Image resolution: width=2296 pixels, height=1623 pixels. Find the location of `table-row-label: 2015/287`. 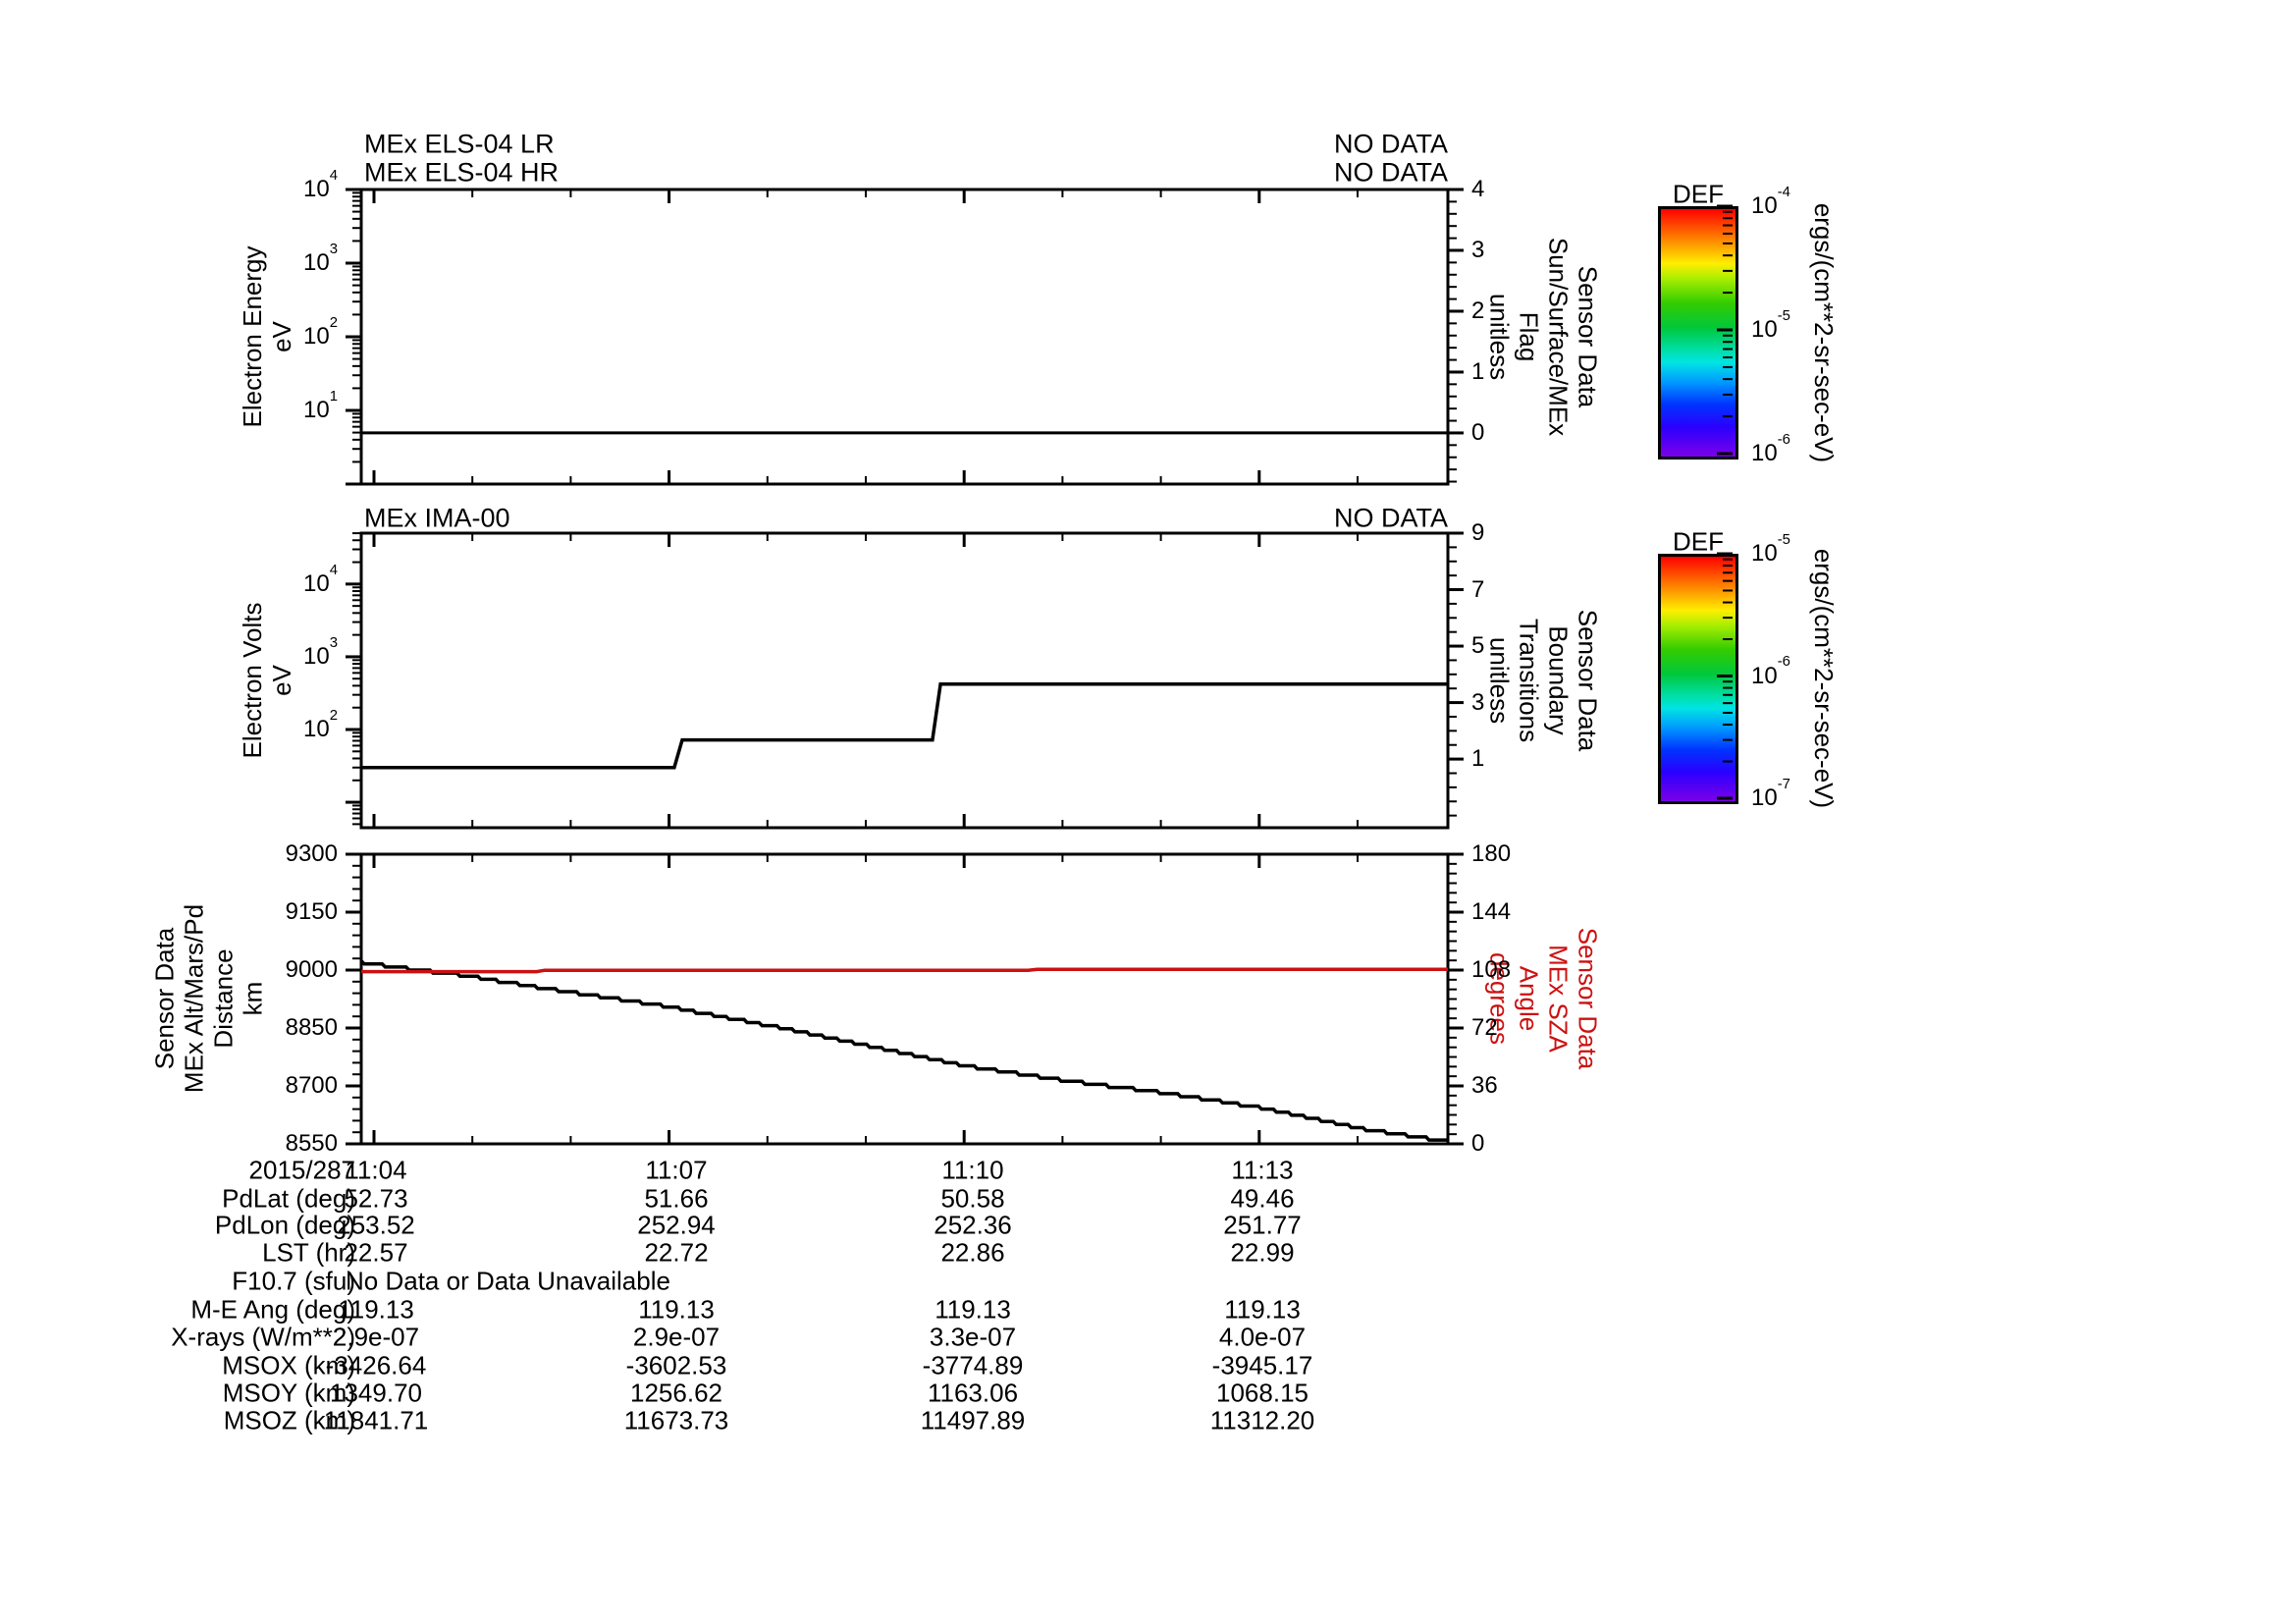

table-row-label: 2015/287 is located at coordinates (301, 1170).